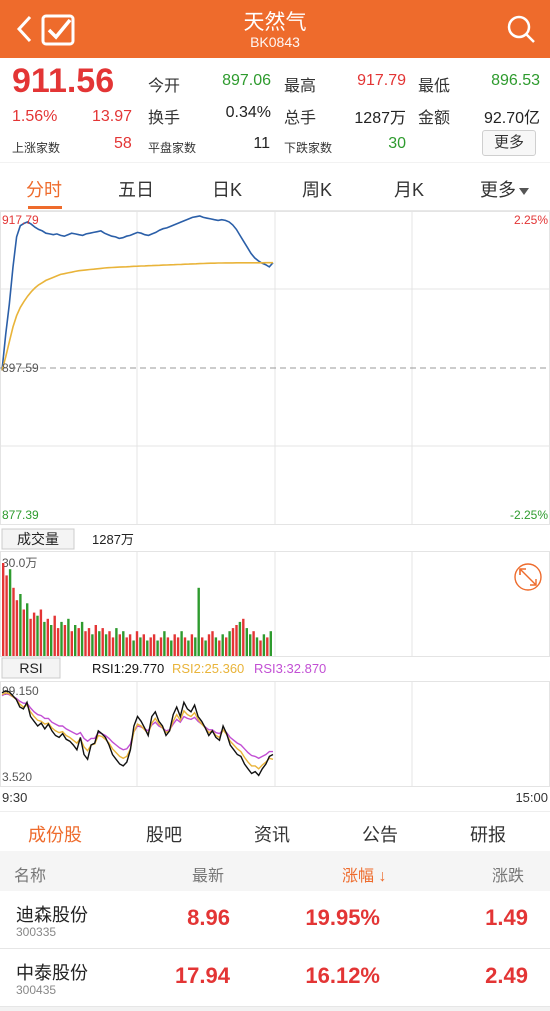 The image size is (550, 1011). What do you see at coordinates (36, 932) in the screenshot?
I see `stock-code: 300335` at bounding box center [36, 932].